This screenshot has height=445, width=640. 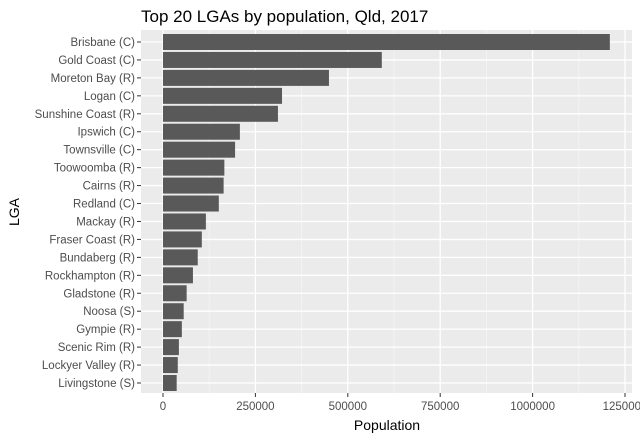 I want to click on y-tick-label: Livingstone (S), so click(x=96, y=384).